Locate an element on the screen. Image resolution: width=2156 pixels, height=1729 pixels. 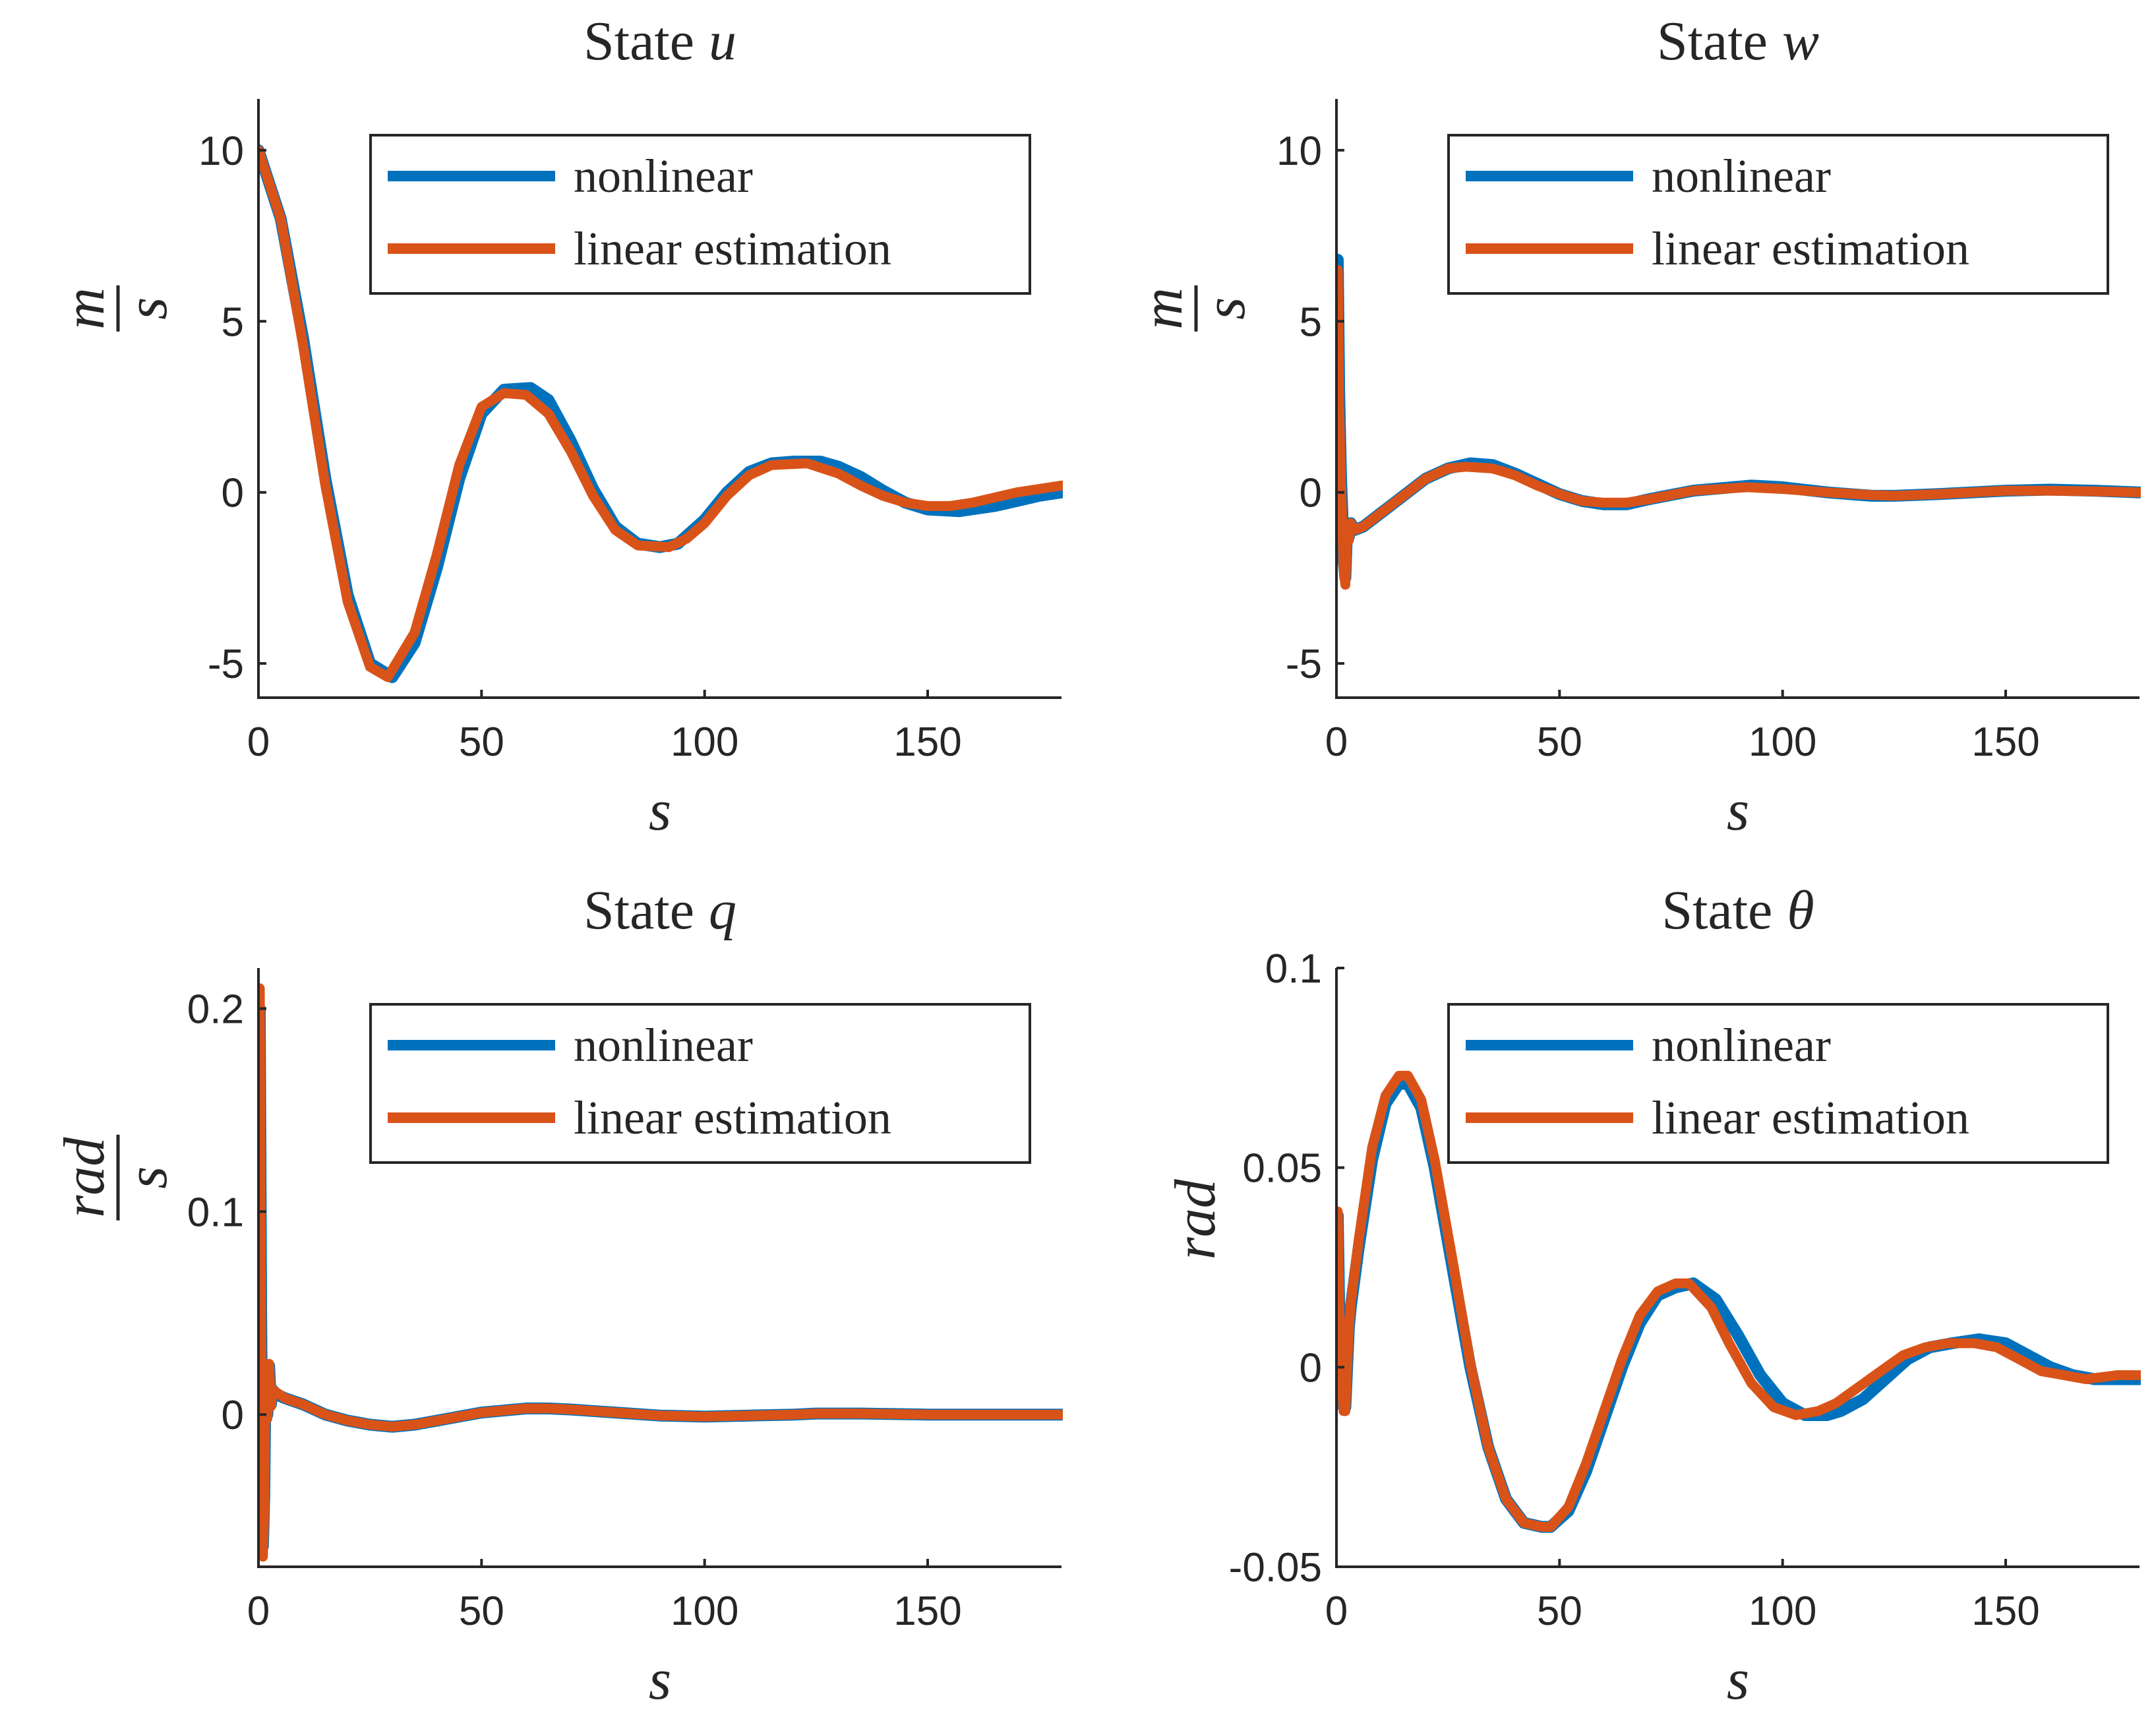
y-label-text: rad is located at coordinates (1196, 1218).